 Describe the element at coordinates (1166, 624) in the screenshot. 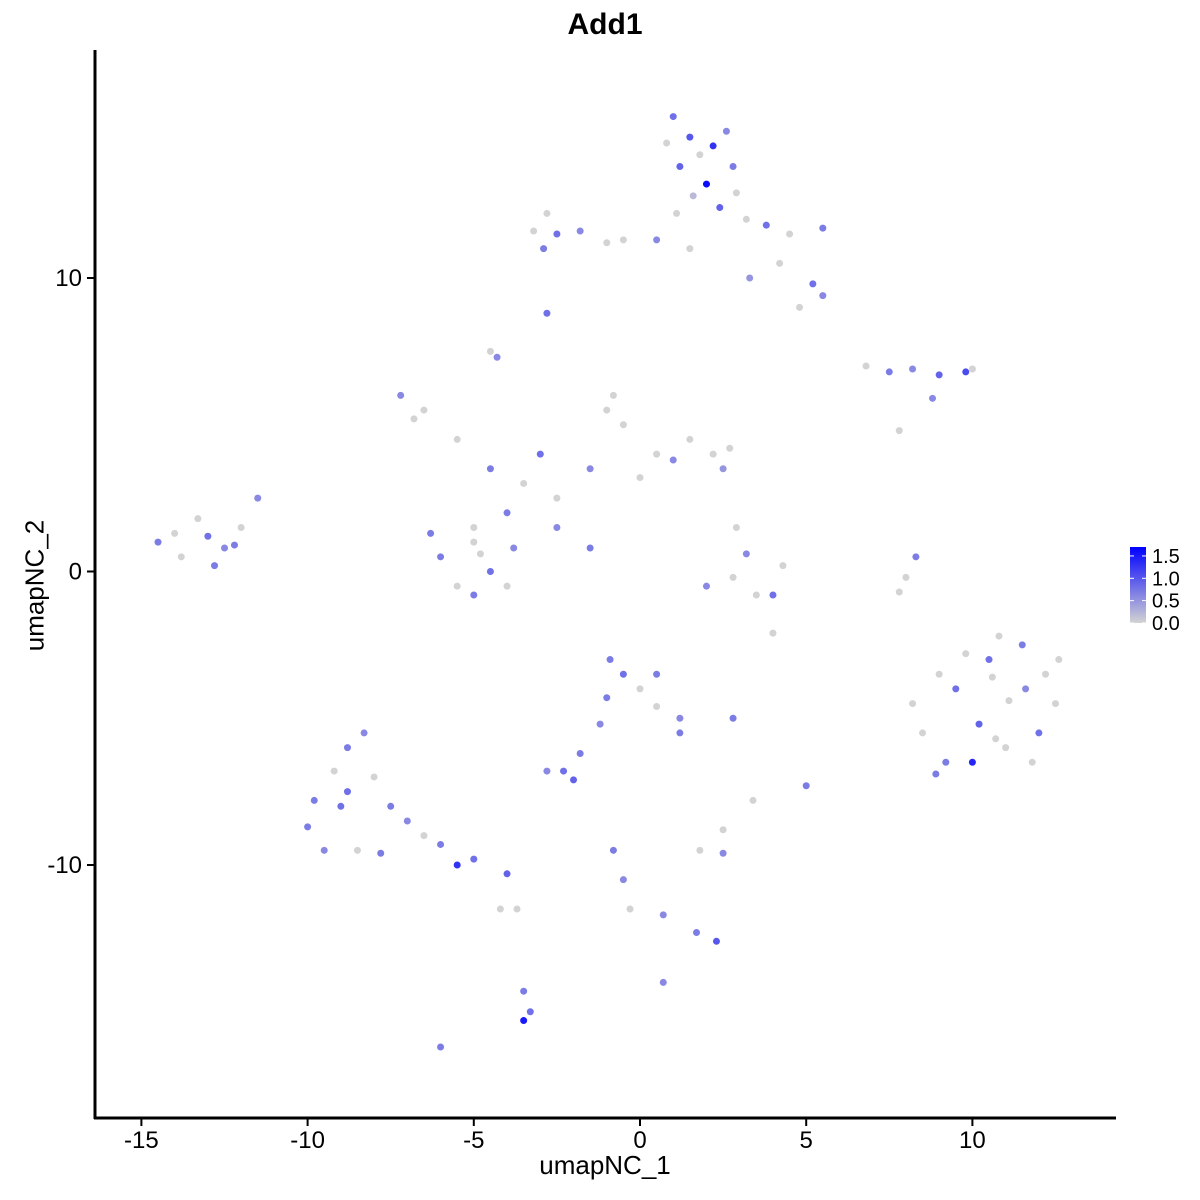

I see `legend-label: 0.0` at that location.